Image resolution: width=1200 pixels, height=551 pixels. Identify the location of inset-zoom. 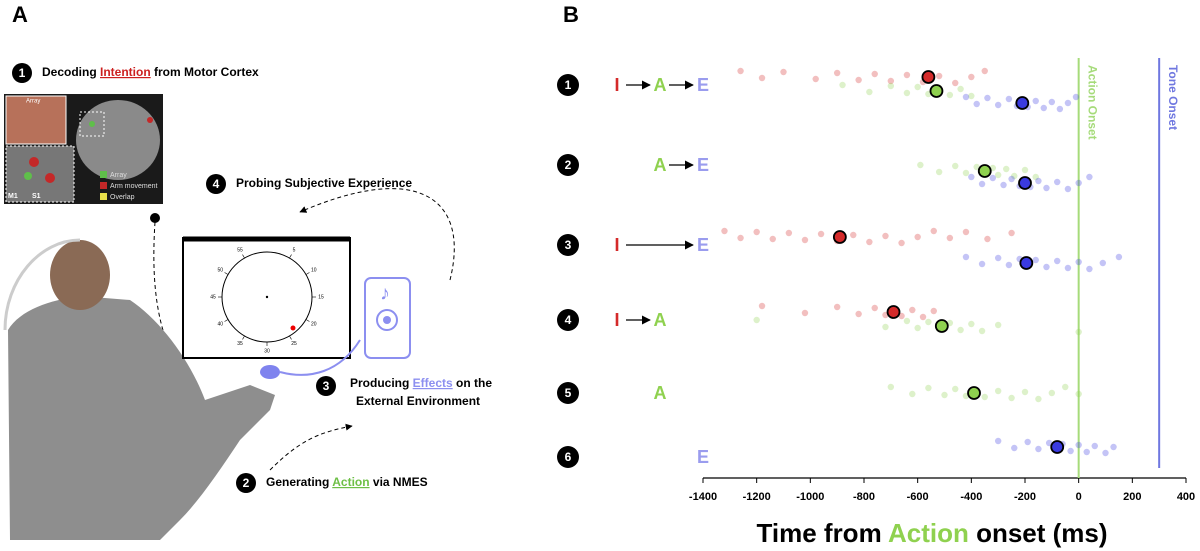
(40, 174).